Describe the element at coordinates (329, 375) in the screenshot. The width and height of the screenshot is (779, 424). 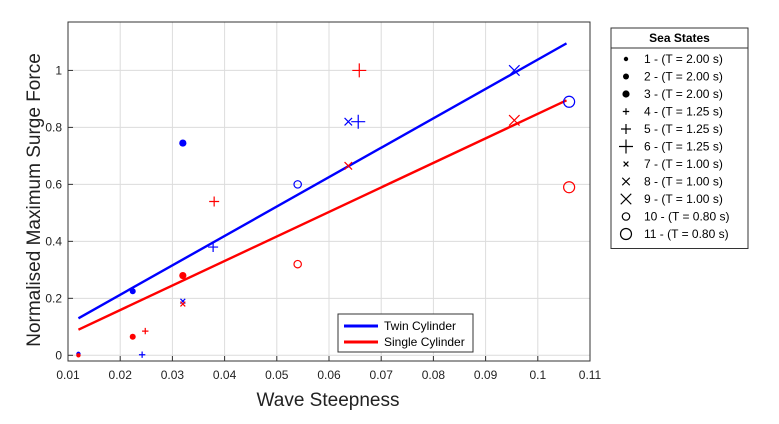
I see `x-tick-label: 0.06` at that location.